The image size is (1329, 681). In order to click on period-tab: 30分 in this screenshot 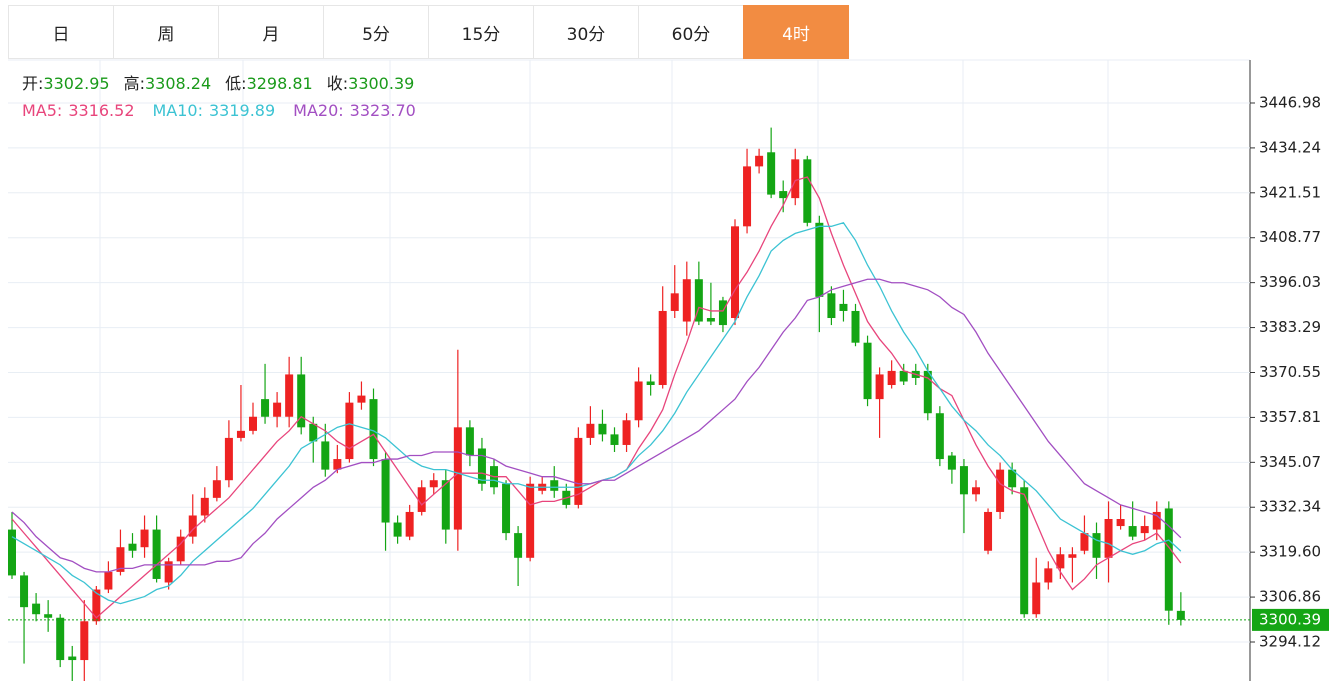, I will do `click(586, 32)`.